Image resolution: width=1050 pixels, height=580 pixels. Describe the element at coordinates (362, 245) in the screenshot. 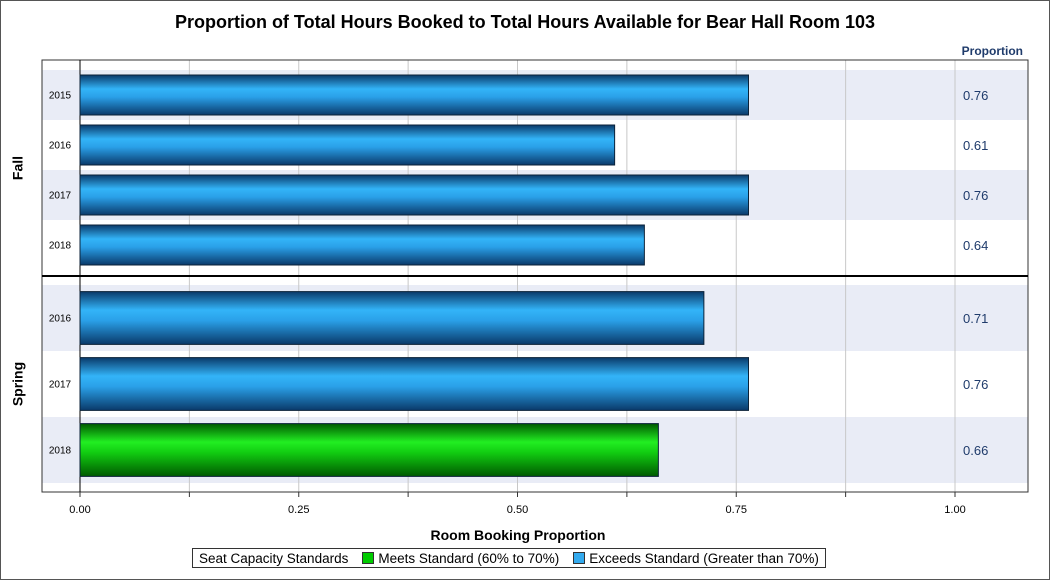

I see `bar-fall-2018` at that location.